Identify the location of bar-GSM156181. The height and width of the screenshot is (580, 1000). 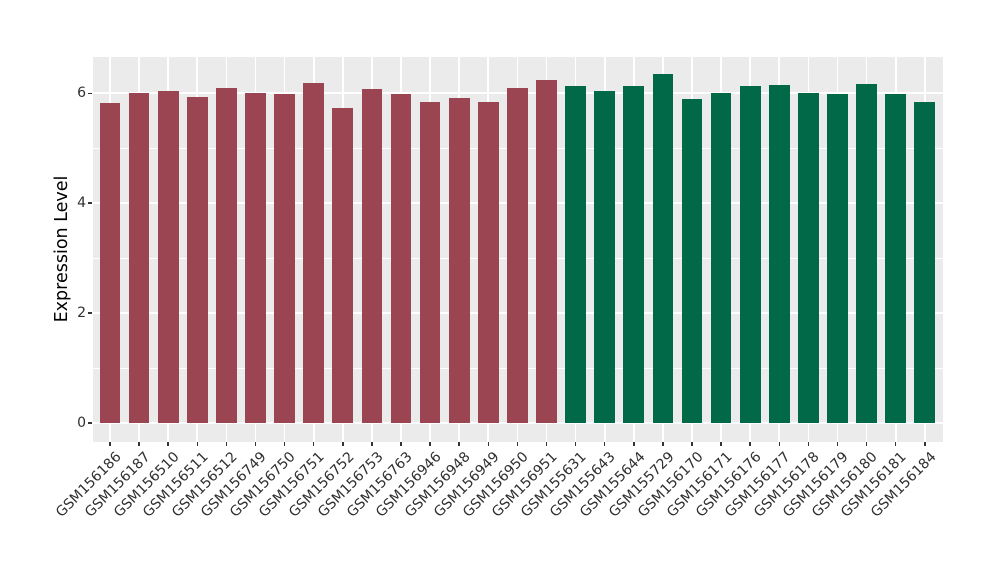
(896, 258).